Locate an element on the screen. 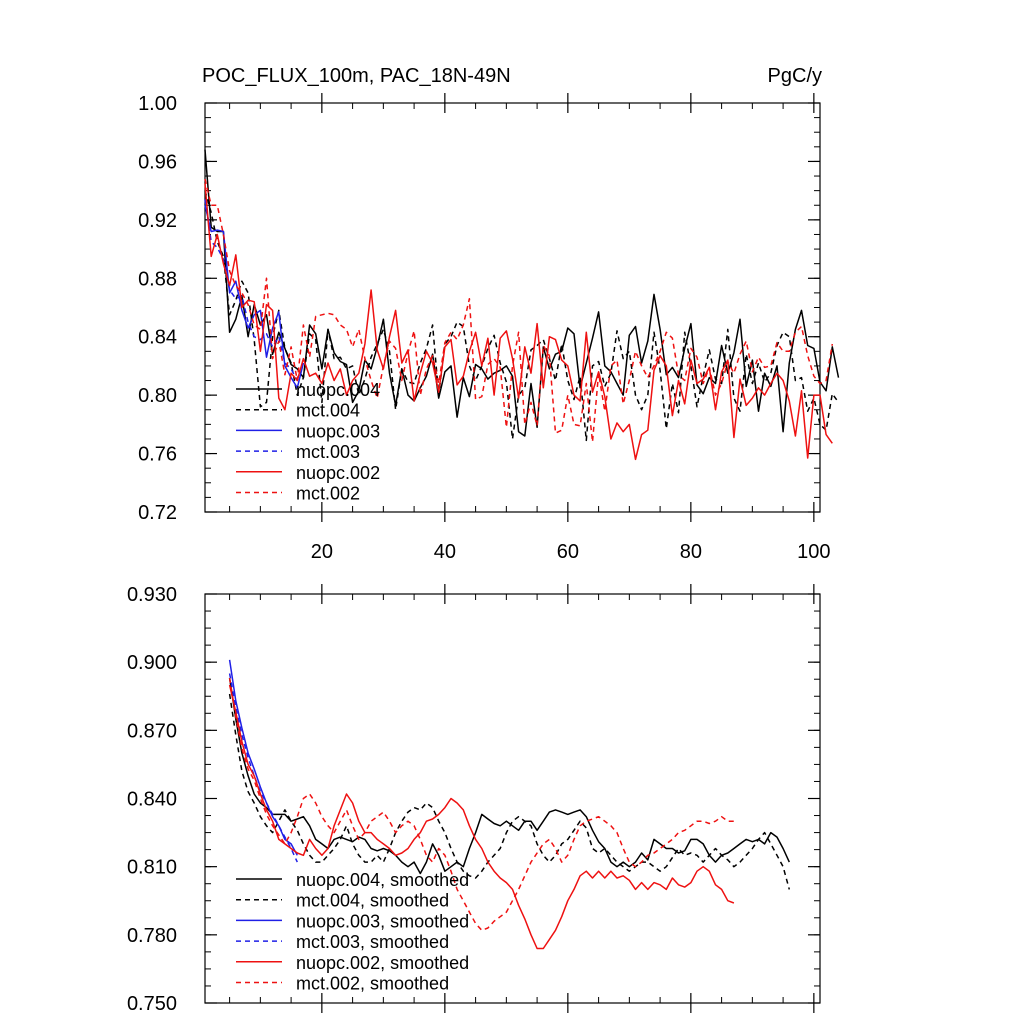 This screenshot has width=1024, height=1029. x-tick-label: 60 is located at coordinates (568, 552).